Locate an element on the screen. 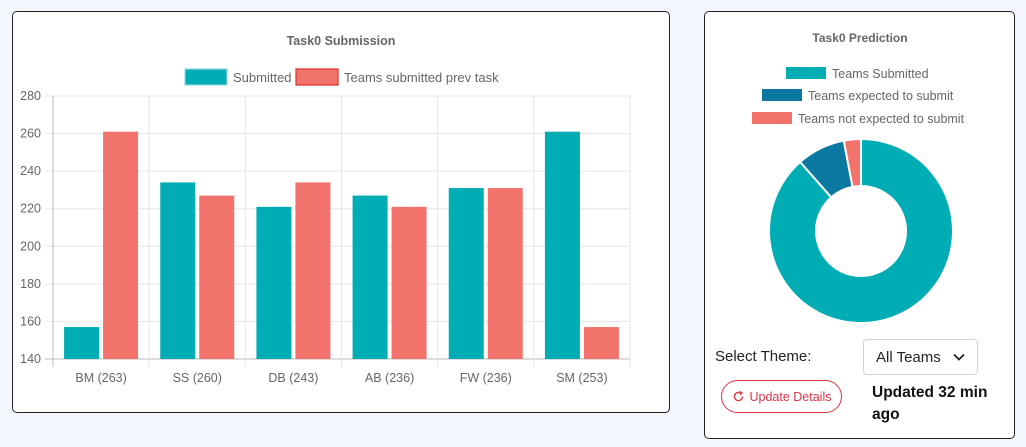 The height and width of the screenshot is (447, 1026). refresh-icon is located at coordinates (738, 396).